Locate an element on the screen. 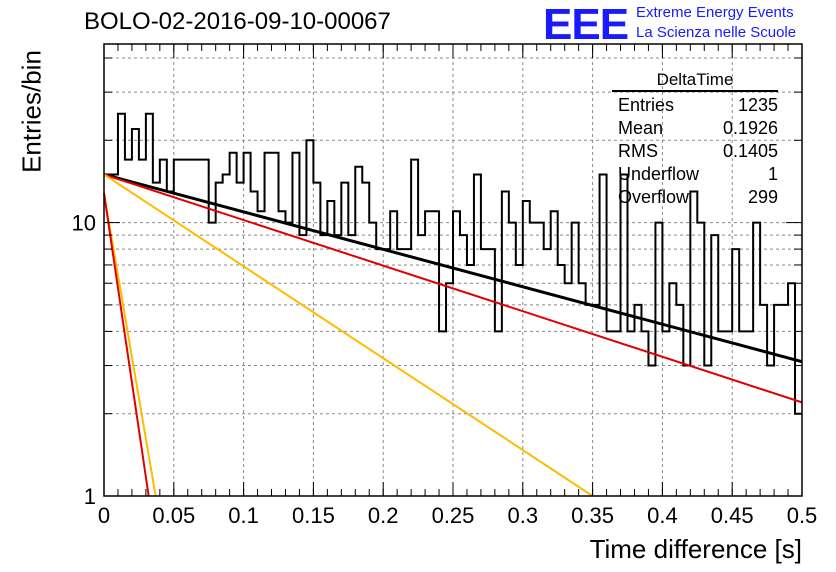 The image size is (836, 572). chart-title: BOLO-02-2016-09-10-00067 is located at coordinates (237, 21).